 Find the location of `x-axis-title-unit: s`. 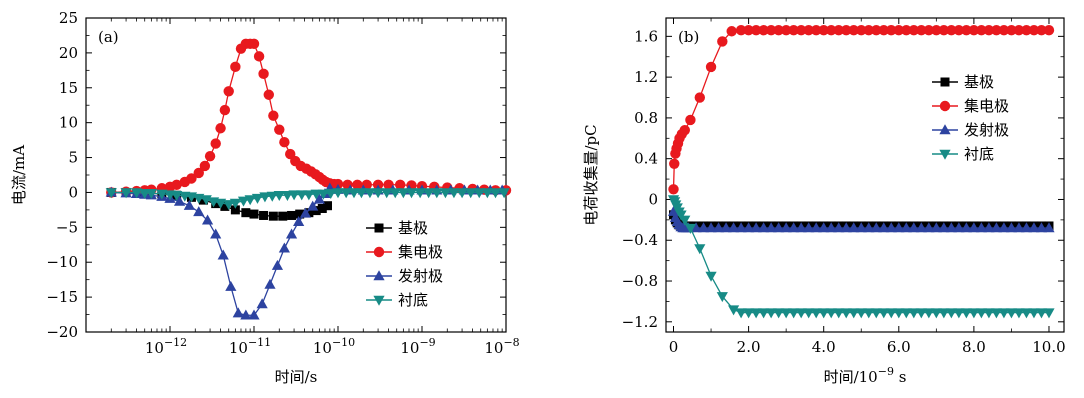

x-axis-title-unit: s is located at coordinates (900, 377).